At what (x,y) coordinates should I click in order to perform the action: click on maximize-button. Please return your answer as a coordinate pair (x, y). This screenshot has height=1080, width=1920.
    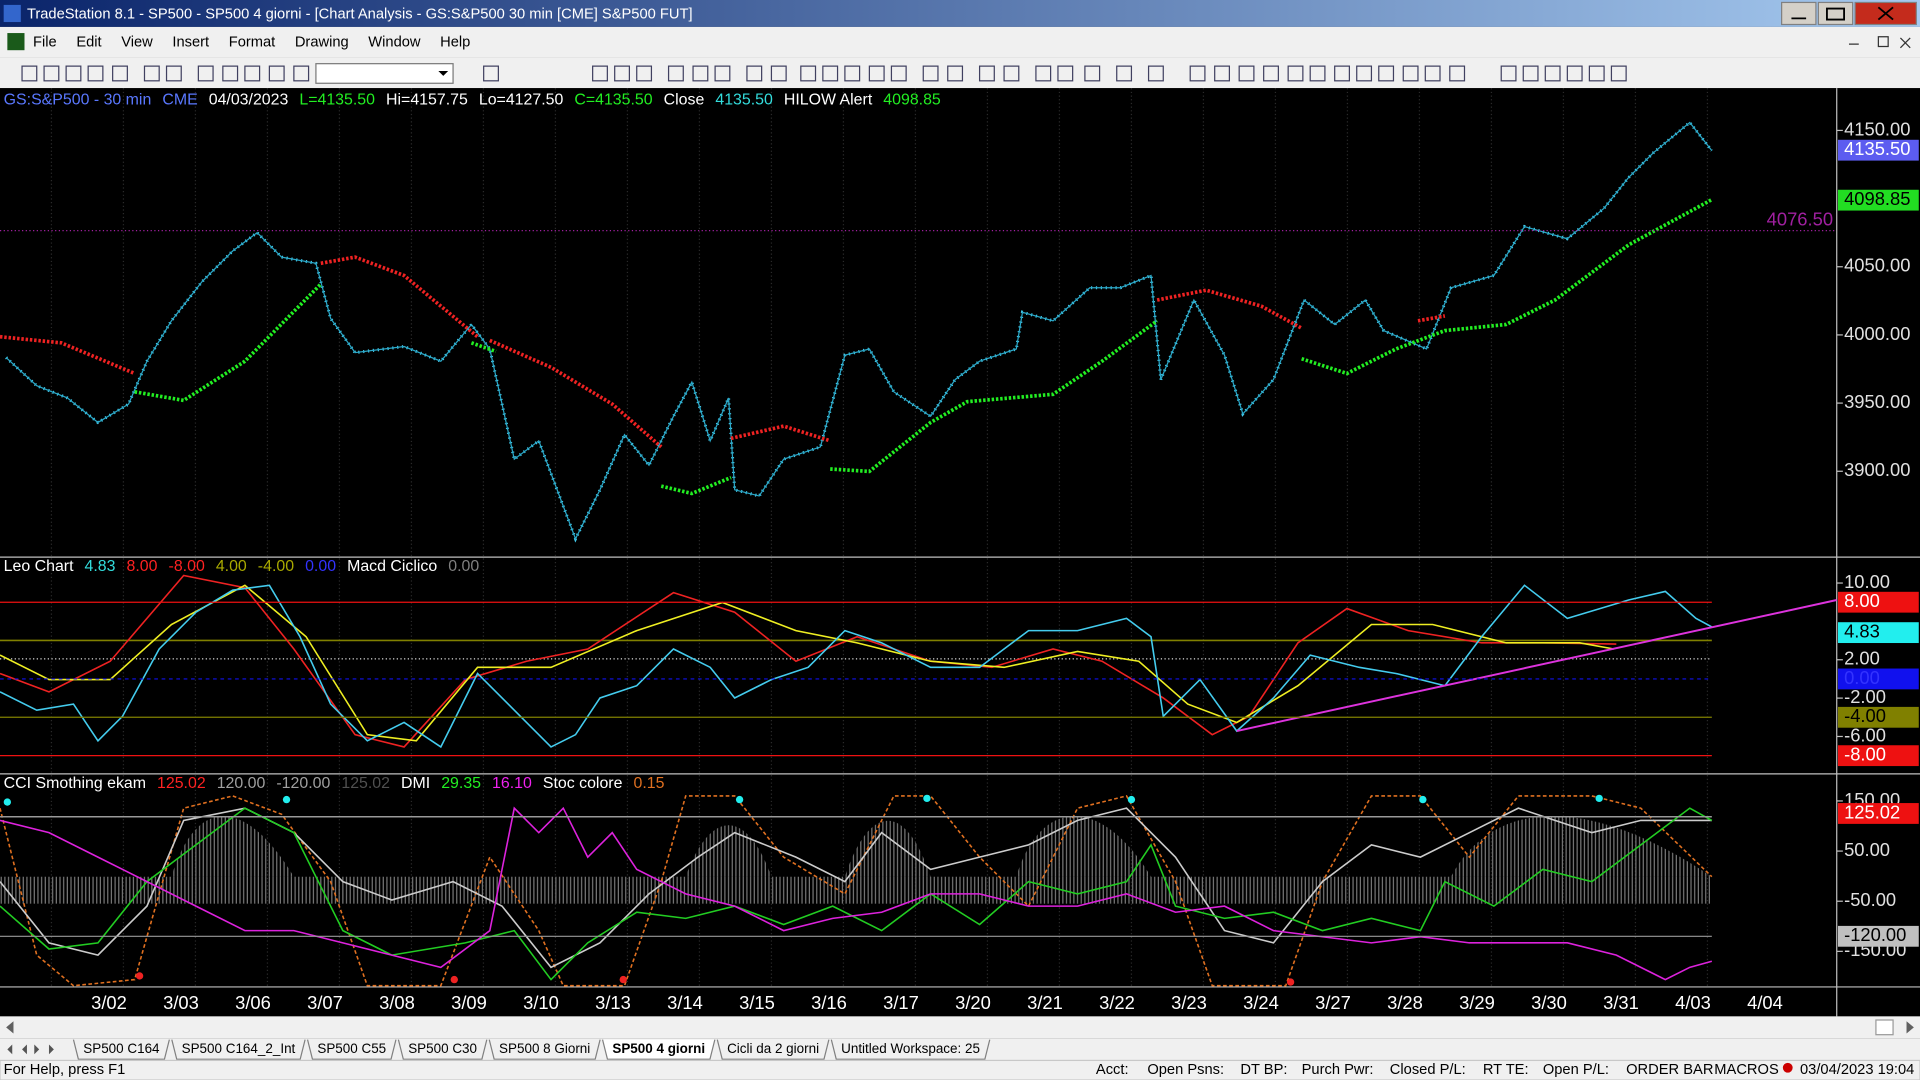
    Looking at the image, I should click on (1835, 13).